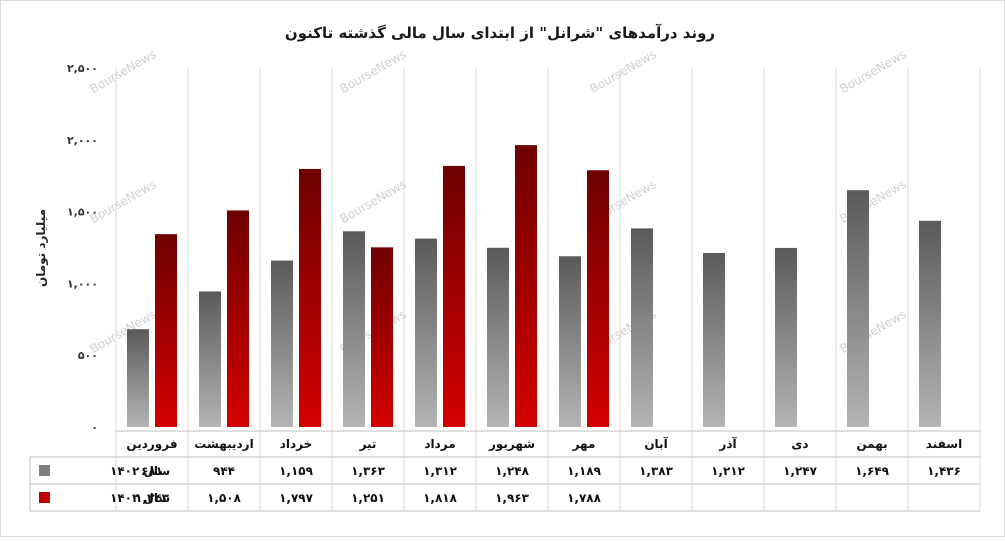 Image resolution: width=1005 pixels, height=541 pixels. What do you see at coordinates (224, 471) in the screenshot?
I see `data-label: ۹۴۴` at bounding box center [224, 471].